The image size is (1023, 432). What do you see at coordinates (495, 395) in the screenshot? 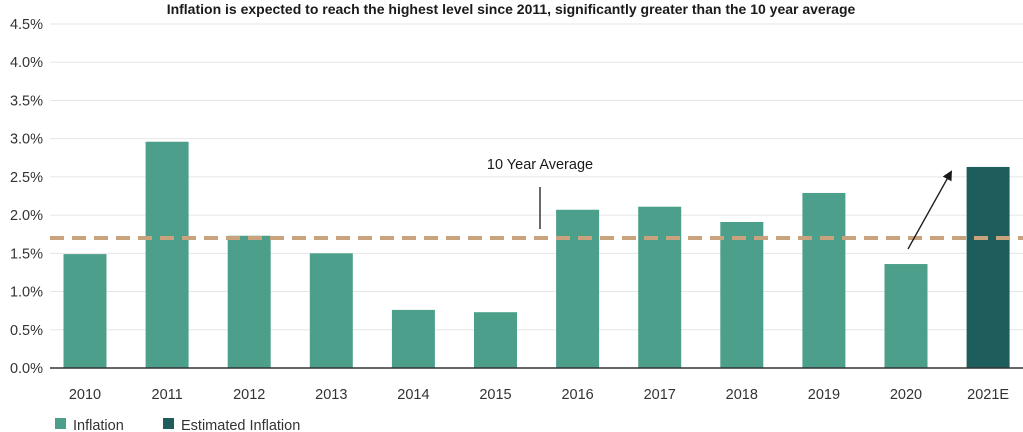
I see `x-tick-label: 2015` at bounding box center [495, 395].